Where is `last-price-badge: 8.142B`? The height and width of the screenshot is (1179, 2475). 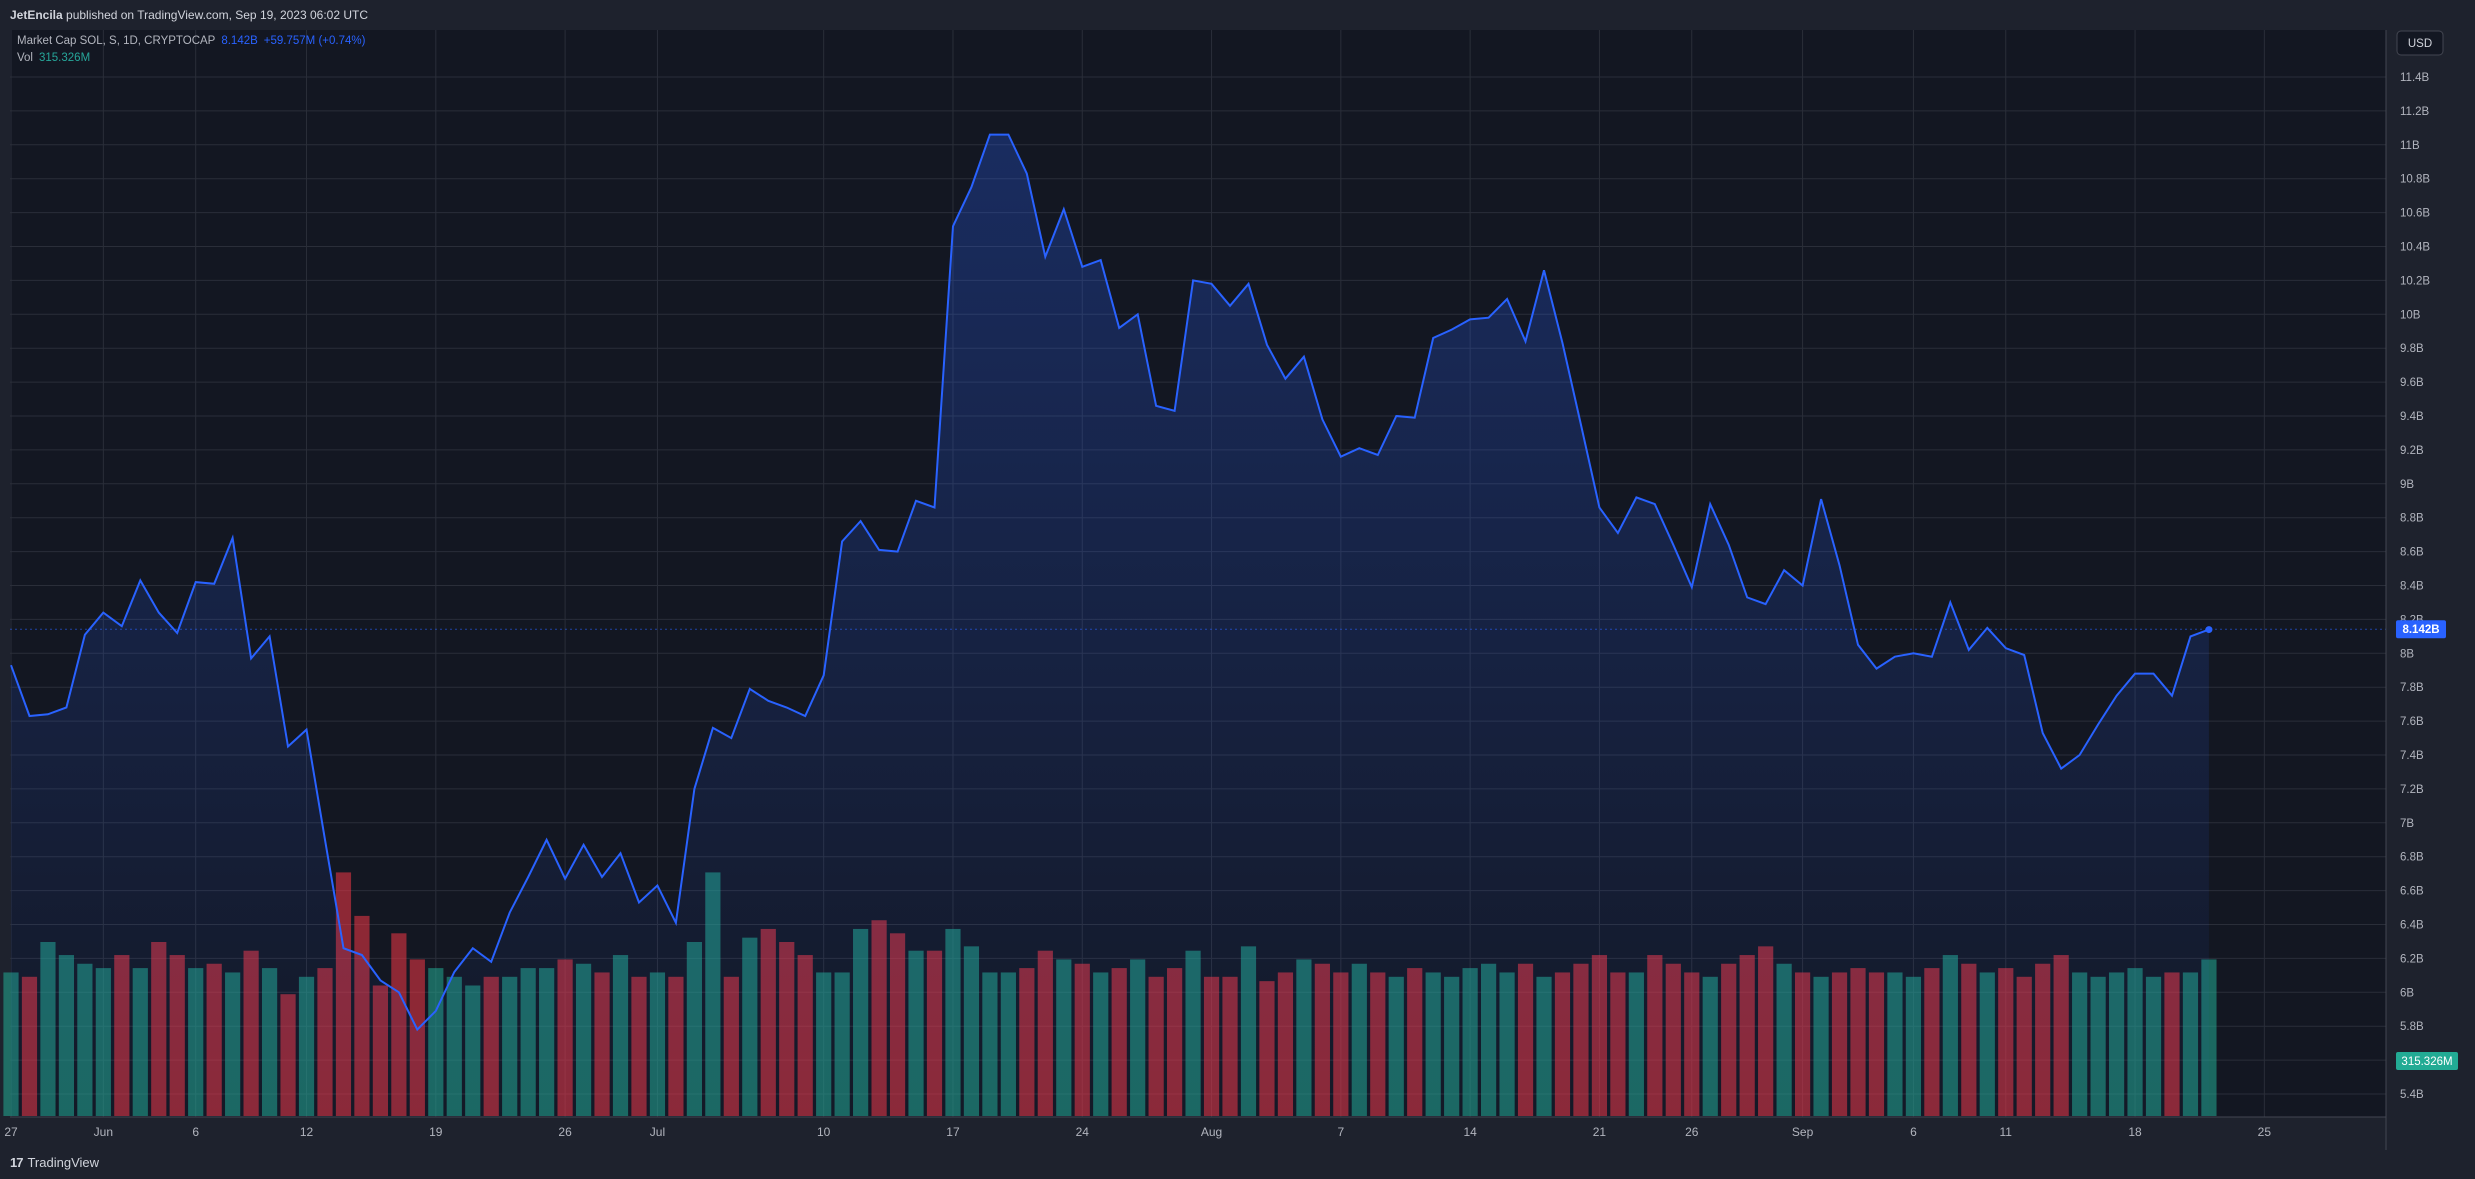
last-price-badge: 8.142B is located at coordinates (2421, 629).